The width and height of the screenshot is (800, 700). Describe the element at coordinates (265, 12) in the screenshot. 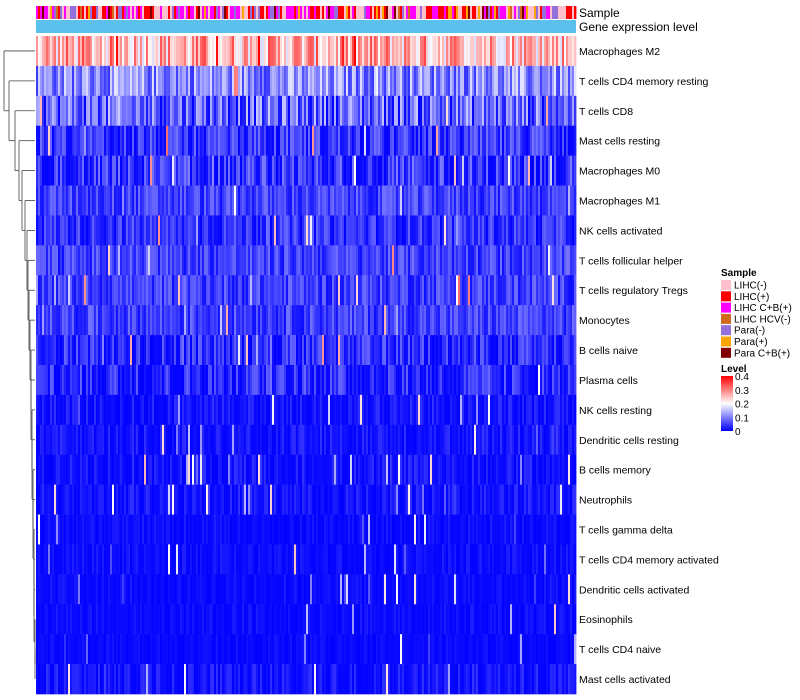

I see `sample-annotation-cell` at that location.